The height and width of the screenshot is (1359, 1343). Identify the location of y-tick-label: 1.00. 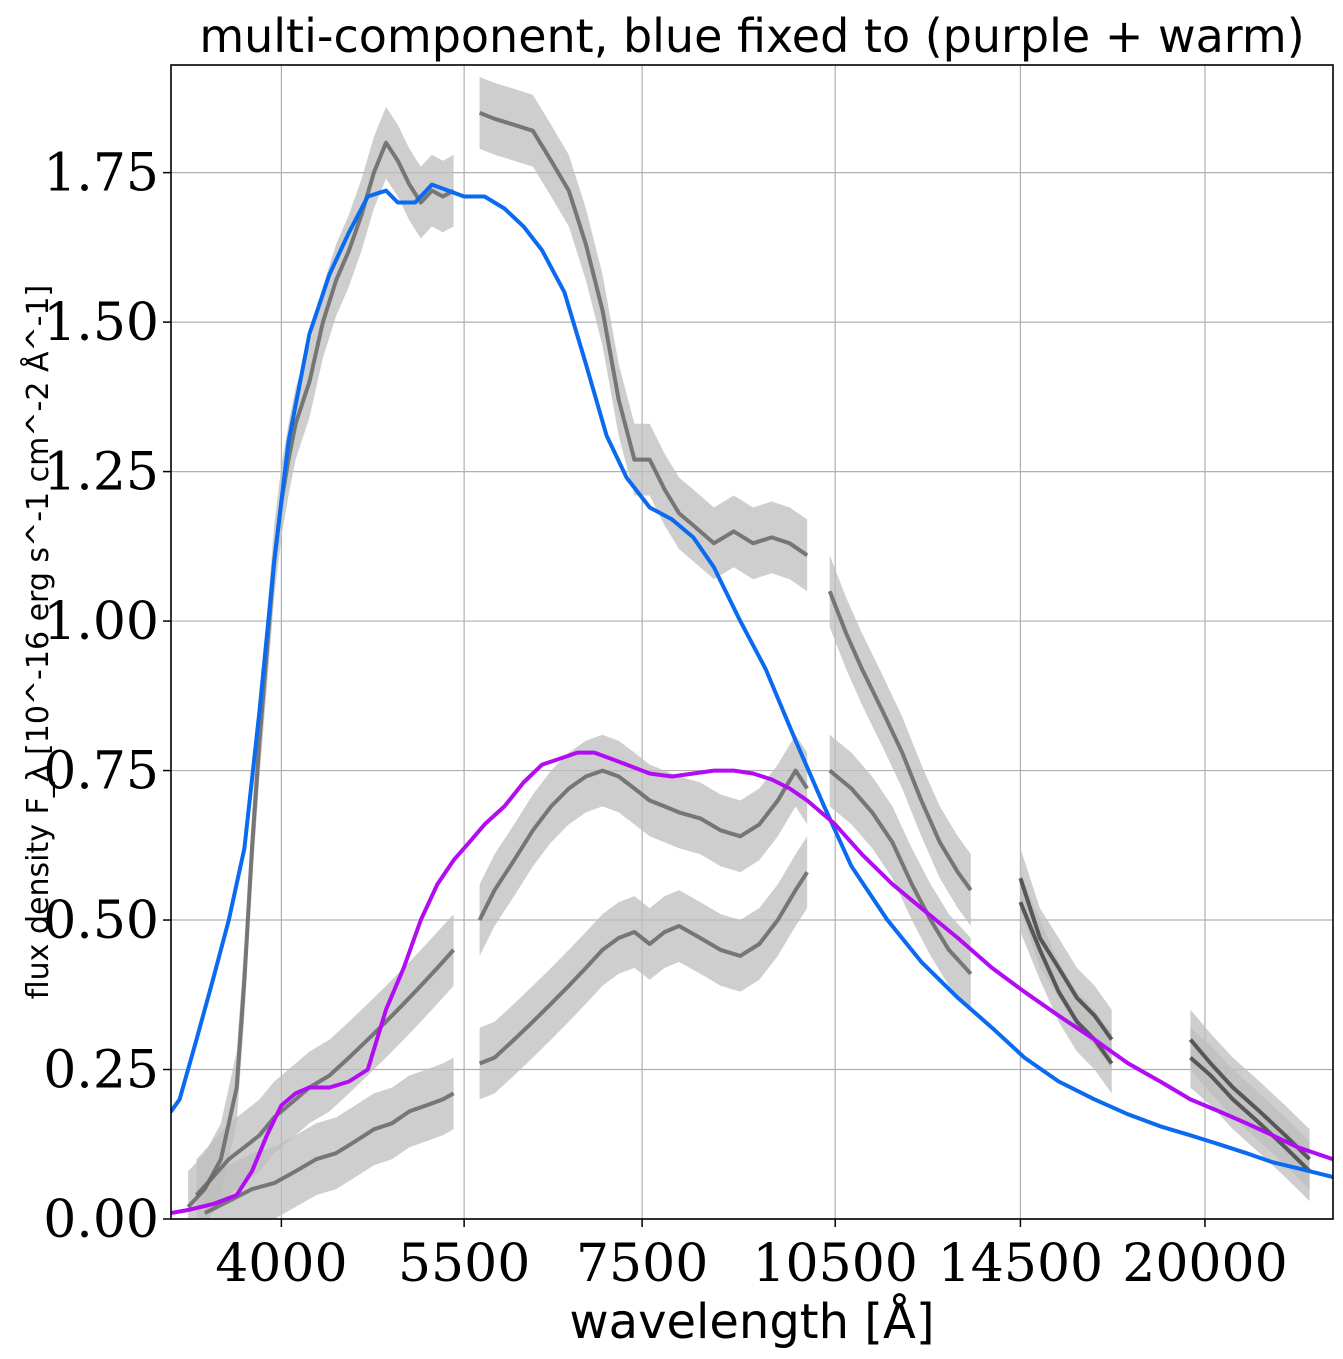
(101, 622).